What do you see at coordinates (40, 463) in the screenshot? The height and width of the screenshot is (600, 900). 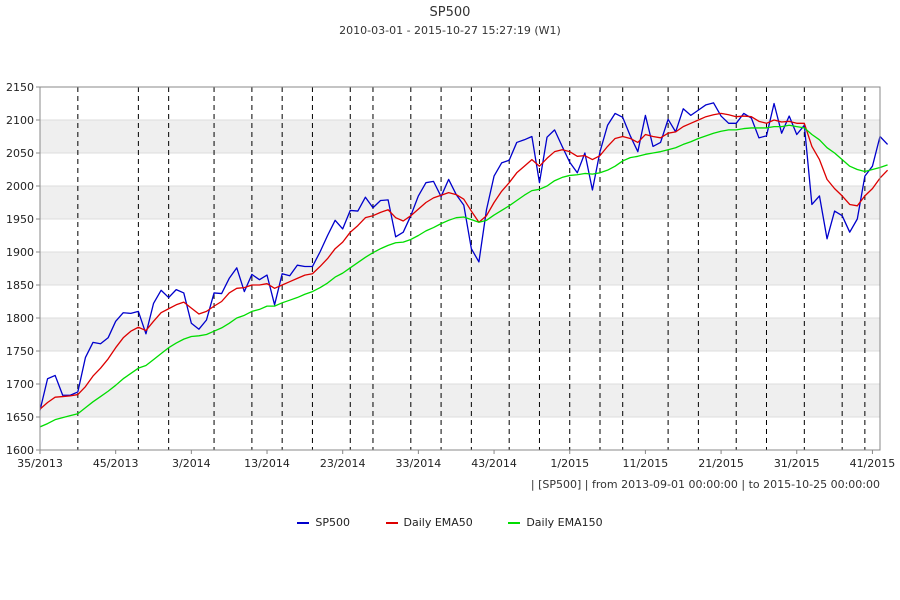 I see `x-tick-label: 35/2013` at bounding box center [40, 463].